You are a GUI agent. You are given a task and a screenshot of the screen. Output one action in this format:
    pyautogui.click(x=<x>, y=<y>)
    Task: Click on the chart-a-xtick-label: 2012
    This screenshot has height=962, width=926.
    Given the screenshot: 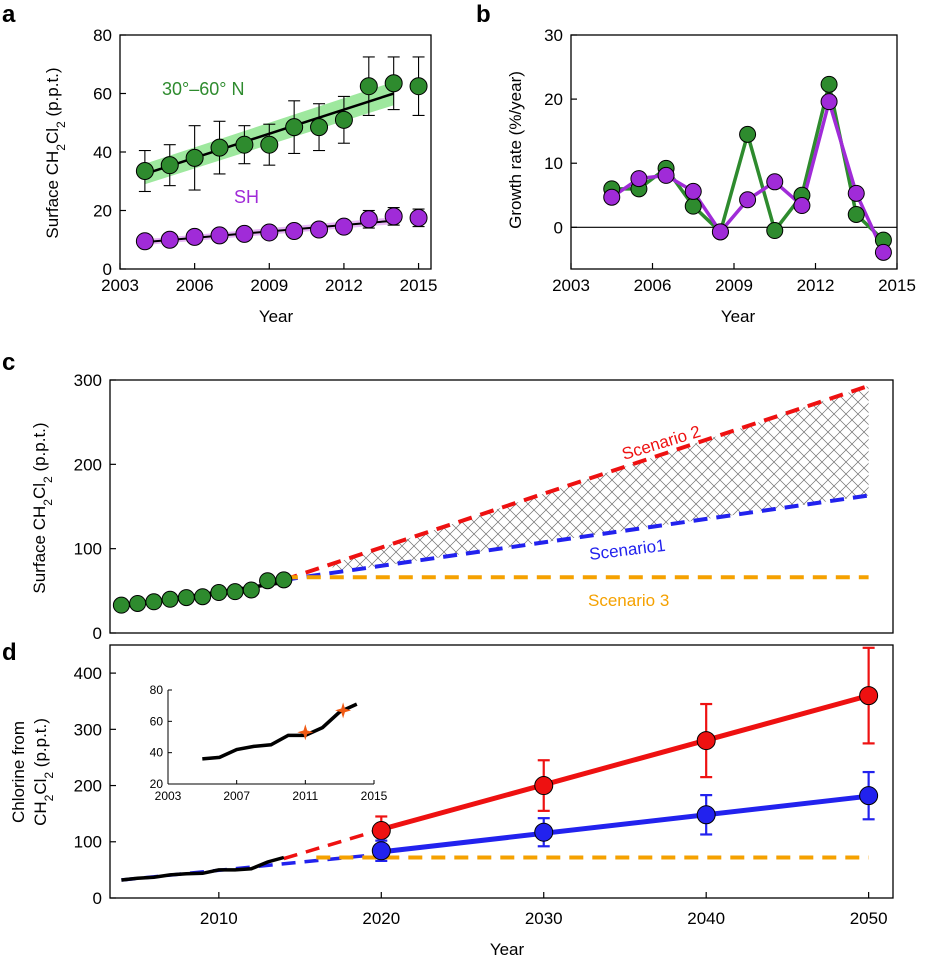 What is the action you would take?
    pyautogui.click(x=344, y=285)
    